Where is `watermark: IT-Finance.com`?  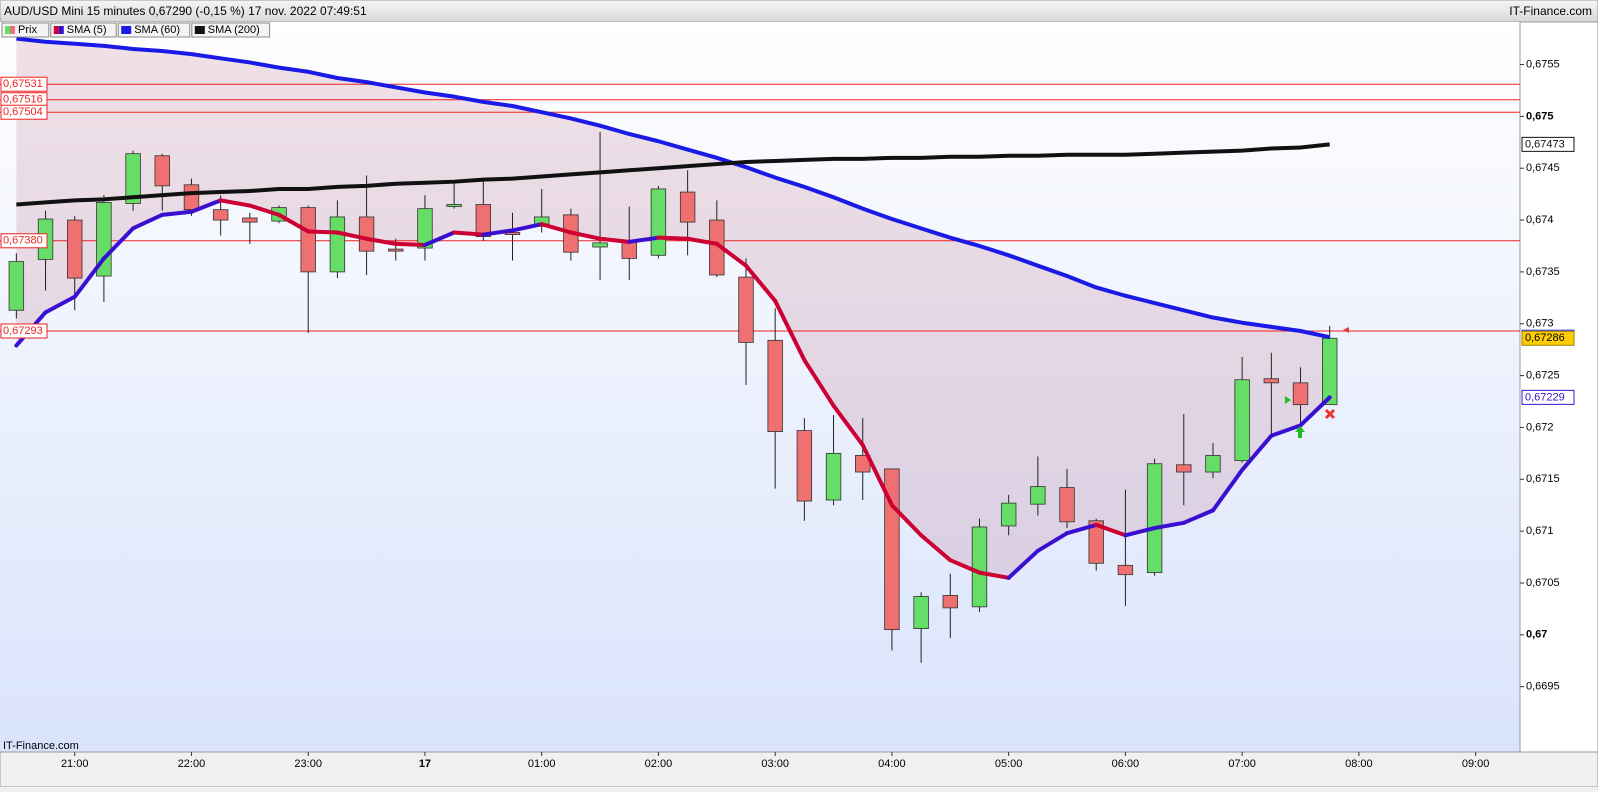
watermark: IT-Finance.com is located at coordinates (41, 746).